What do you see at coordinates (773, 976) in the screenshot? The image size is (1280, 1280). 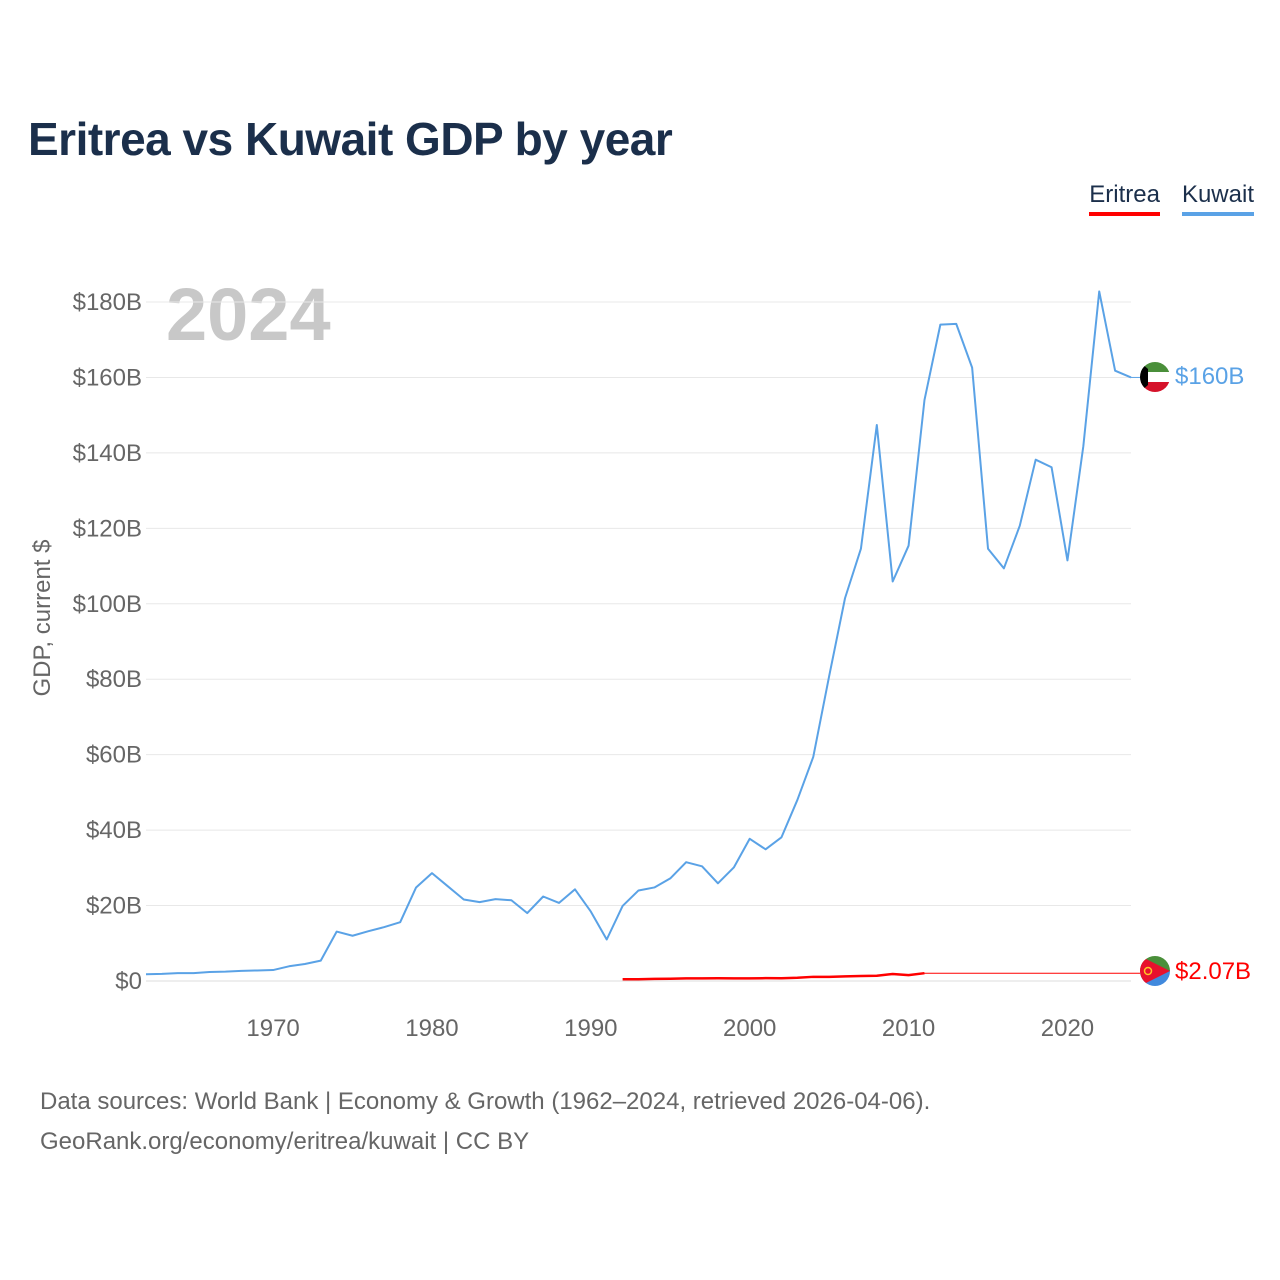 I see `series-line-eritrea` at bounding box center [773, 976].